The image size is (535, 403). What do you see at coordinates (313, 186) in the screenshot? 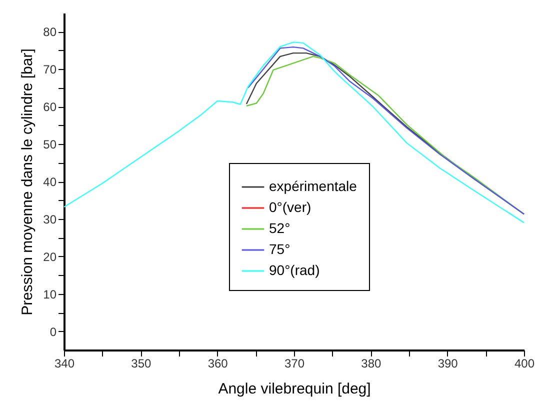
I see `legend-label: expérimentale` at bounding box center [313, 186].